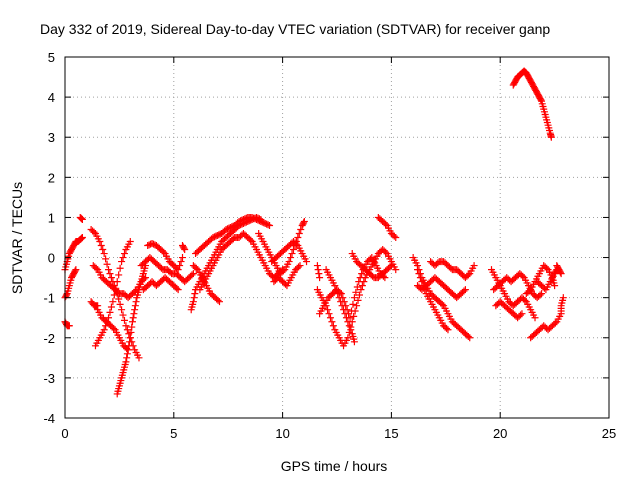  I want to click on y-tick-label: -1, so click(49, 298).